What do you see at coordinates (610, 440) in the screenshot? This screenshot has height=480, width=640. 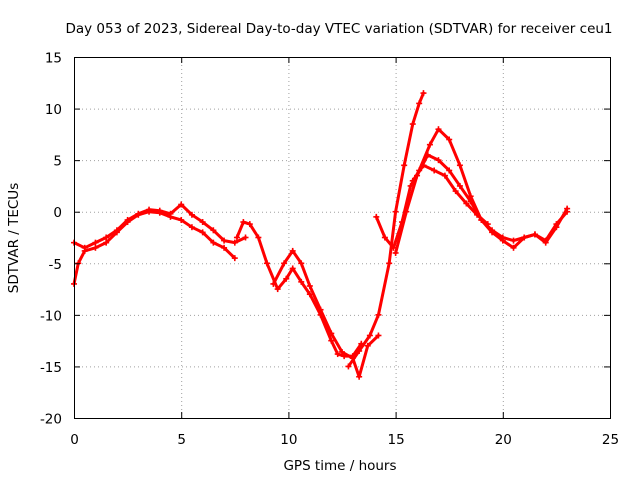 I see `x-tick-label: 25` at bounding box center [610, 440].